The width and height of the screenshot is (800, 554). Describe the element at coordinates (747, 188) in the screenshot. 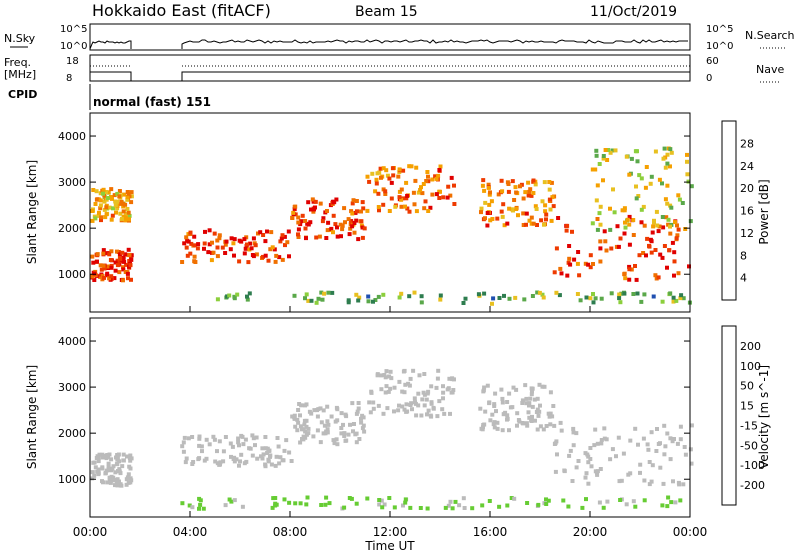

I see `colorbar-tick-label: 20` at that location.